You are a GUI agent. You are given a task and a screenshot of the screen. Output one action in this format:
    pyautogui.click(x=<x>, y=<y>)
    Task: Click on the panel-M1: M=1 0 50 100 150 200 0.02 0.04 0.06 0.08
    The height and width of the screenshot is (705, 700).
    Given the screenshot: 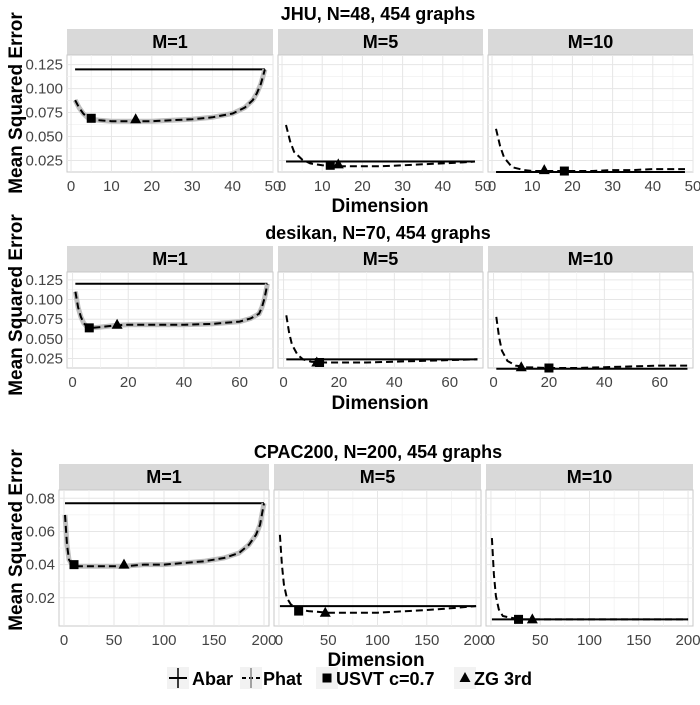 What is the action you would take?
    pyautogui.click(x=151, y=556)
    